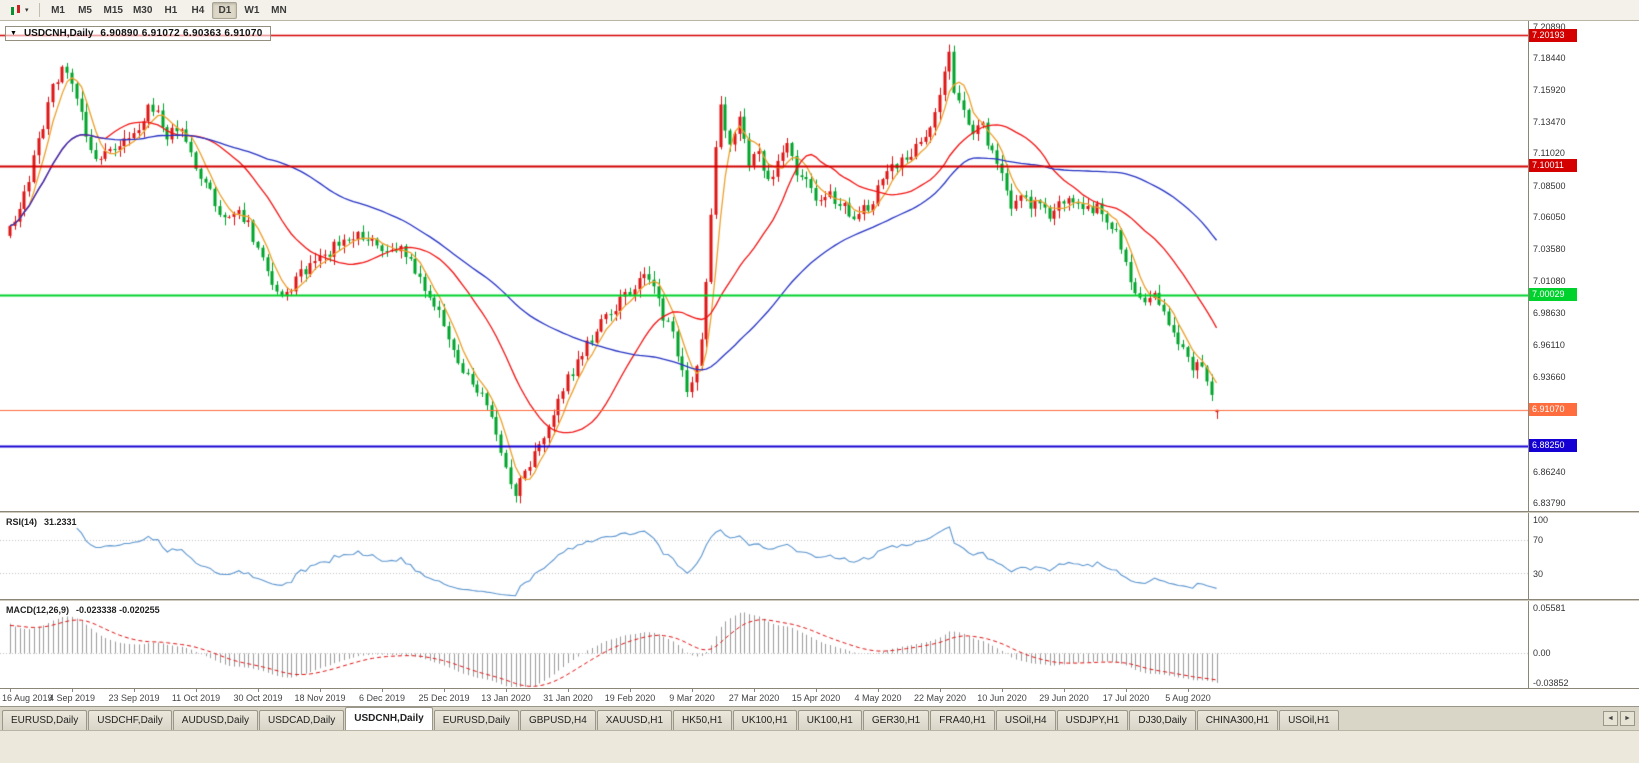 The width and height of the screenshot is (1639, 763). What do you see at coordinates (196, 698) in the screenshot?
I see `date-label: 11 Oct 2019` at bounding box center [196, 698].